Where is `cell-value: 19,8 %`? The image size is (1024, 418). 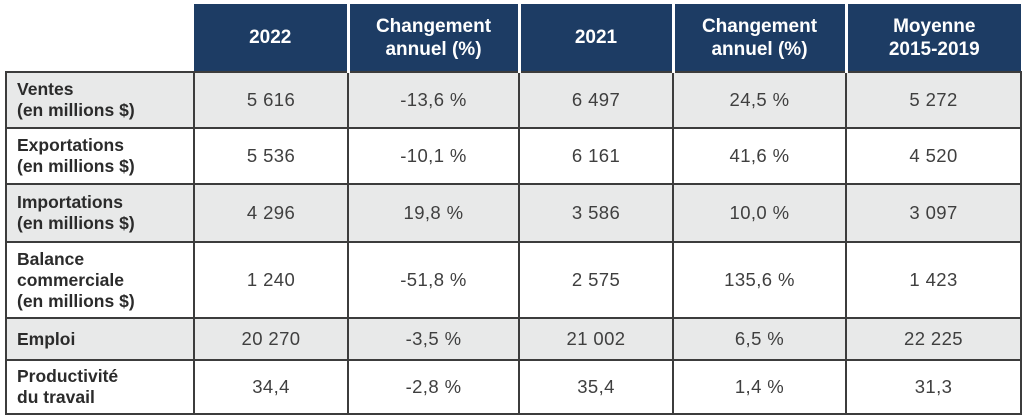
cell-value: 19,8 % is located at coordinates (433, 213).